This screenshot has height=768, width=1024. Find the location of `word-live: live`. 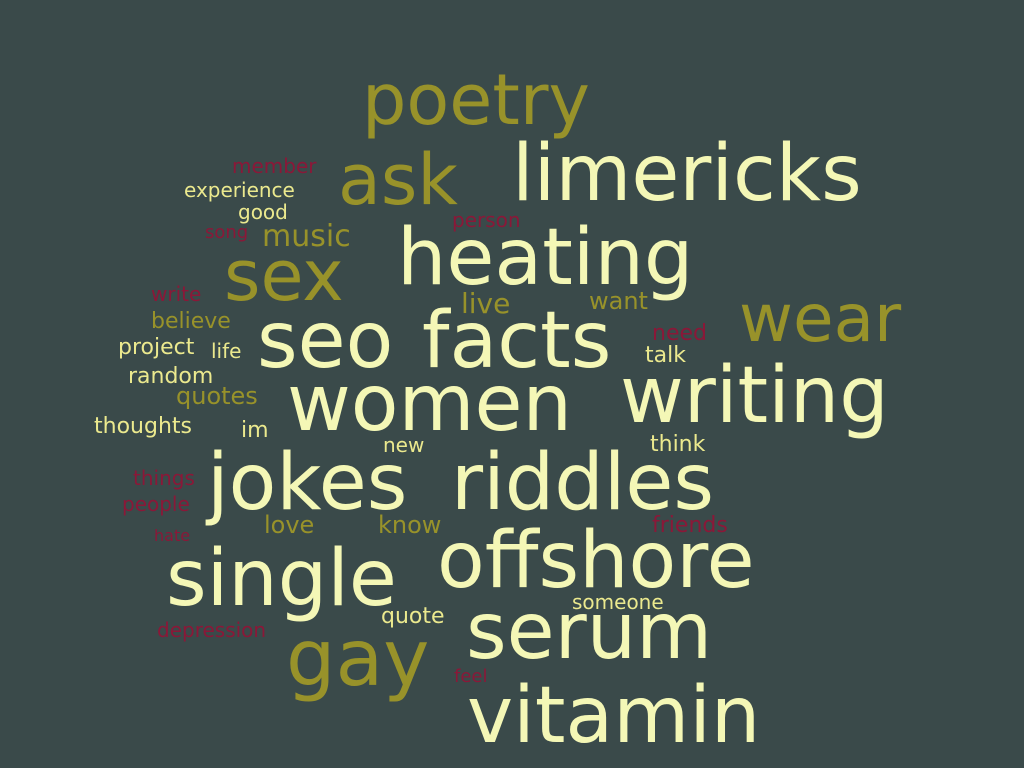

word-live: live is located at coordinates (486, 303).